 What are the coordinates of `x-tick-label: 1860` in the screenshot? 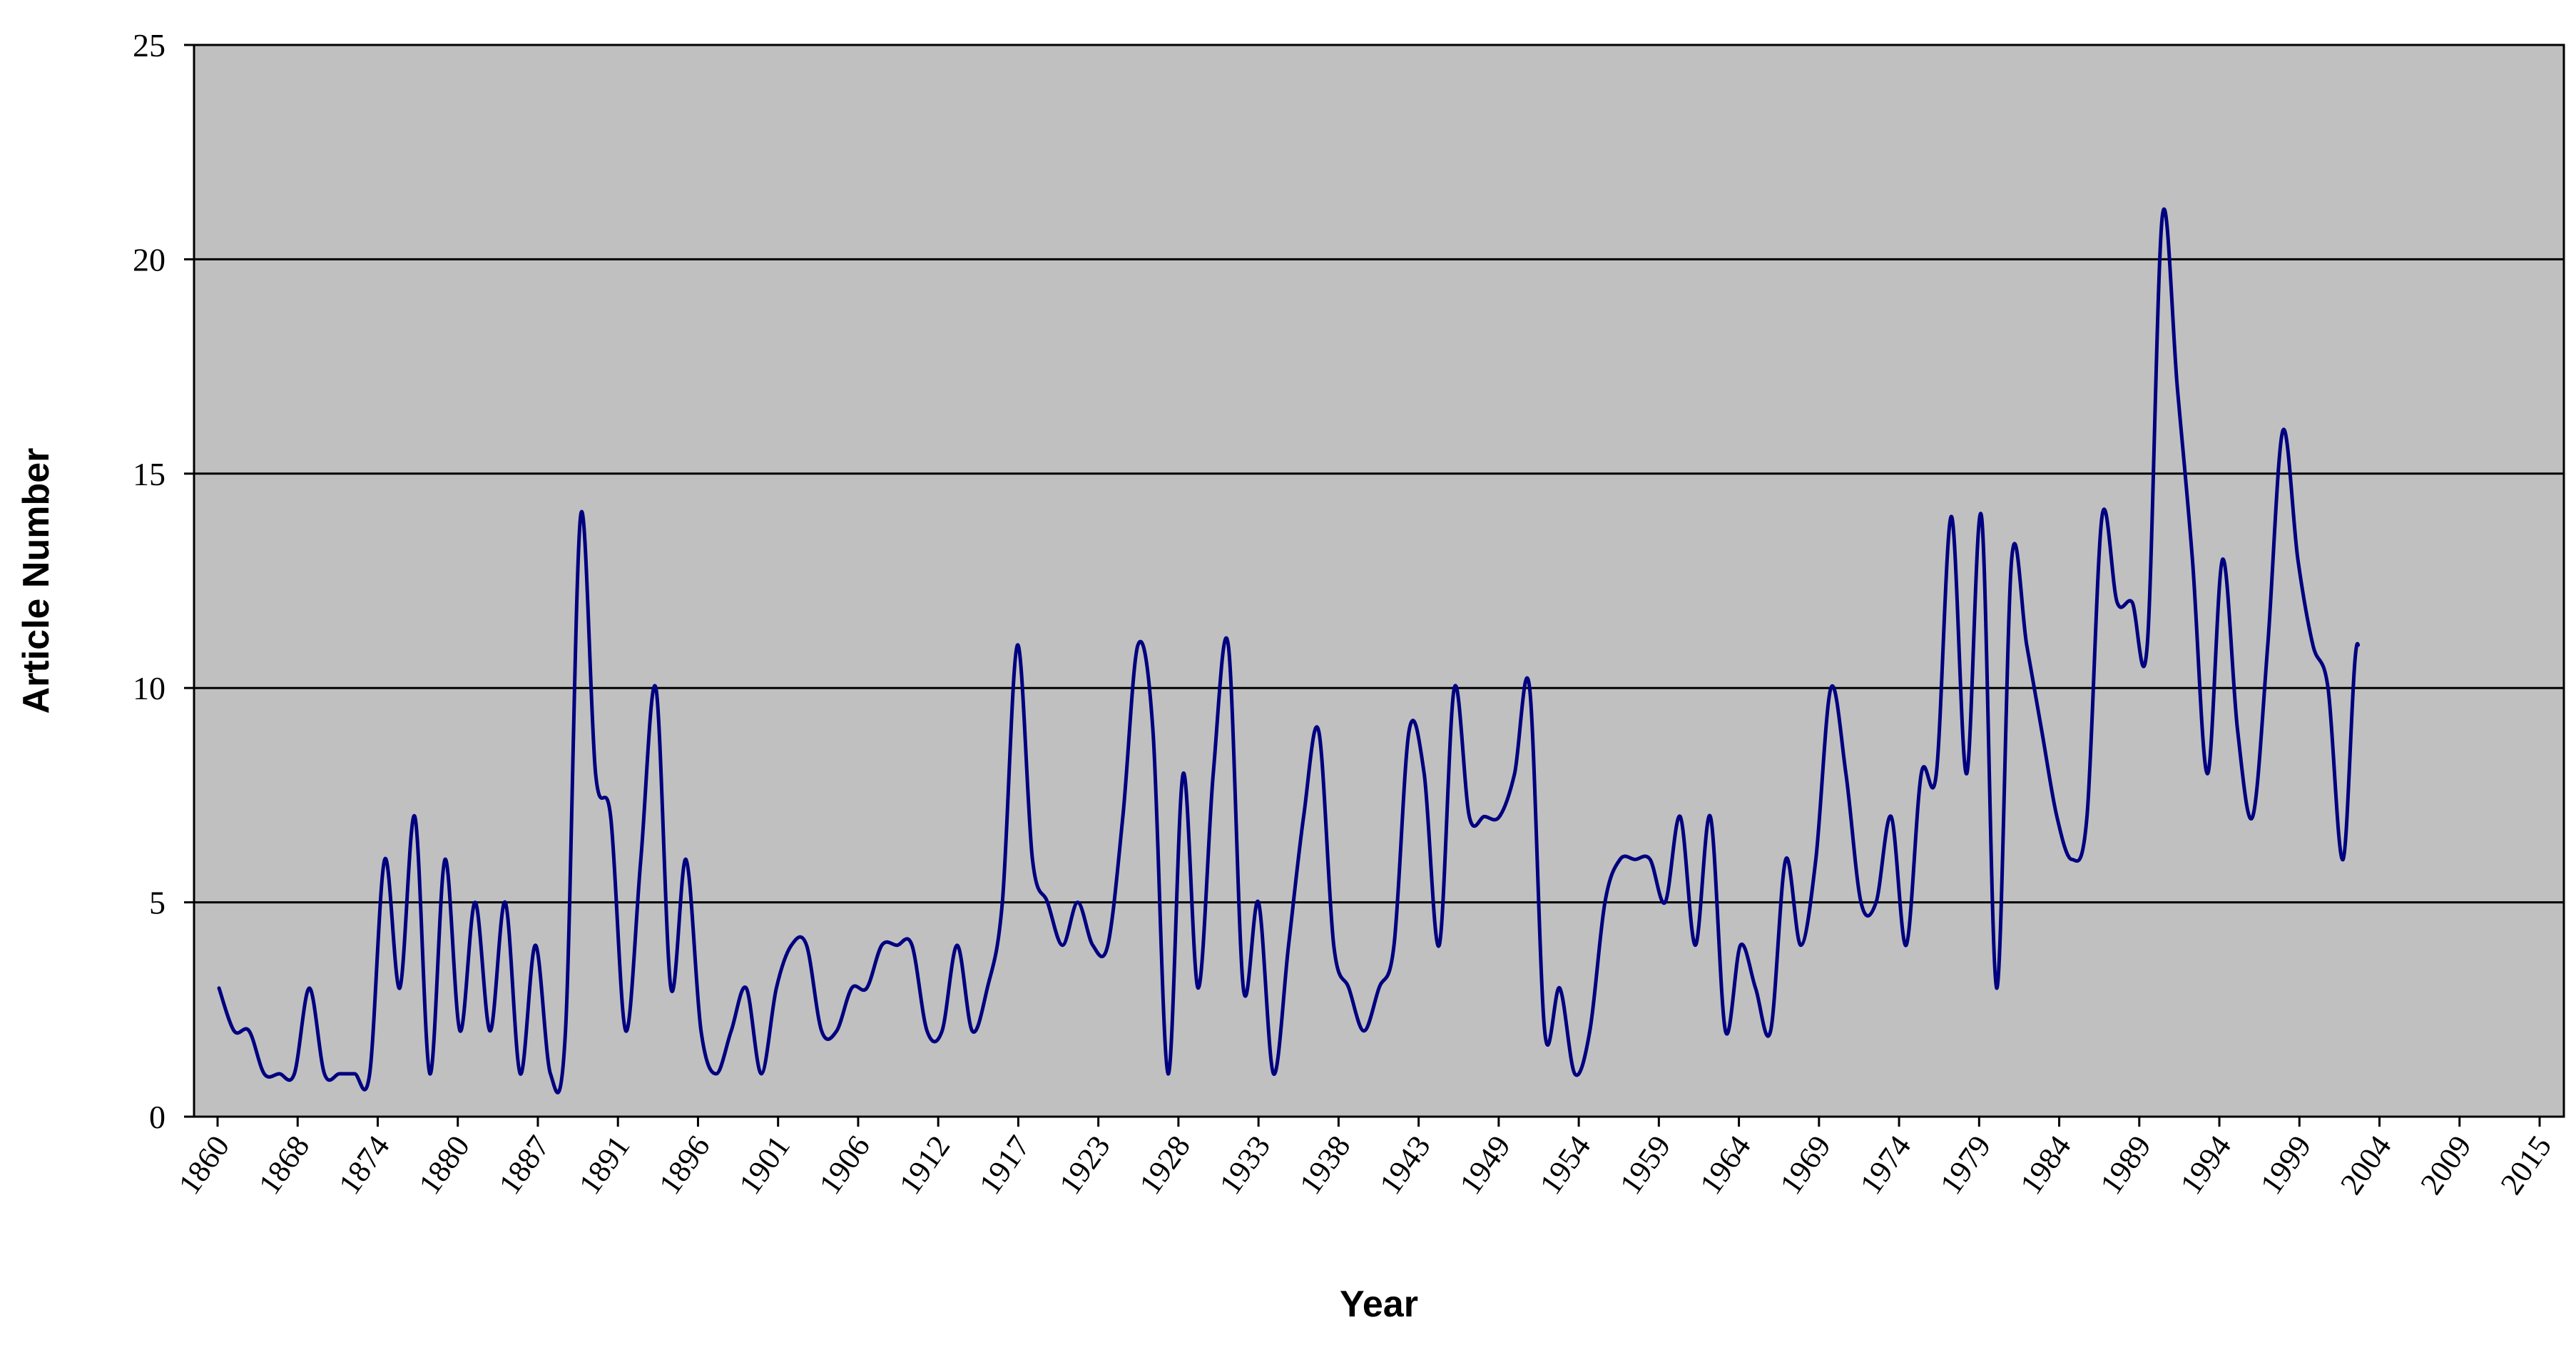 It's located at (204, 1165).